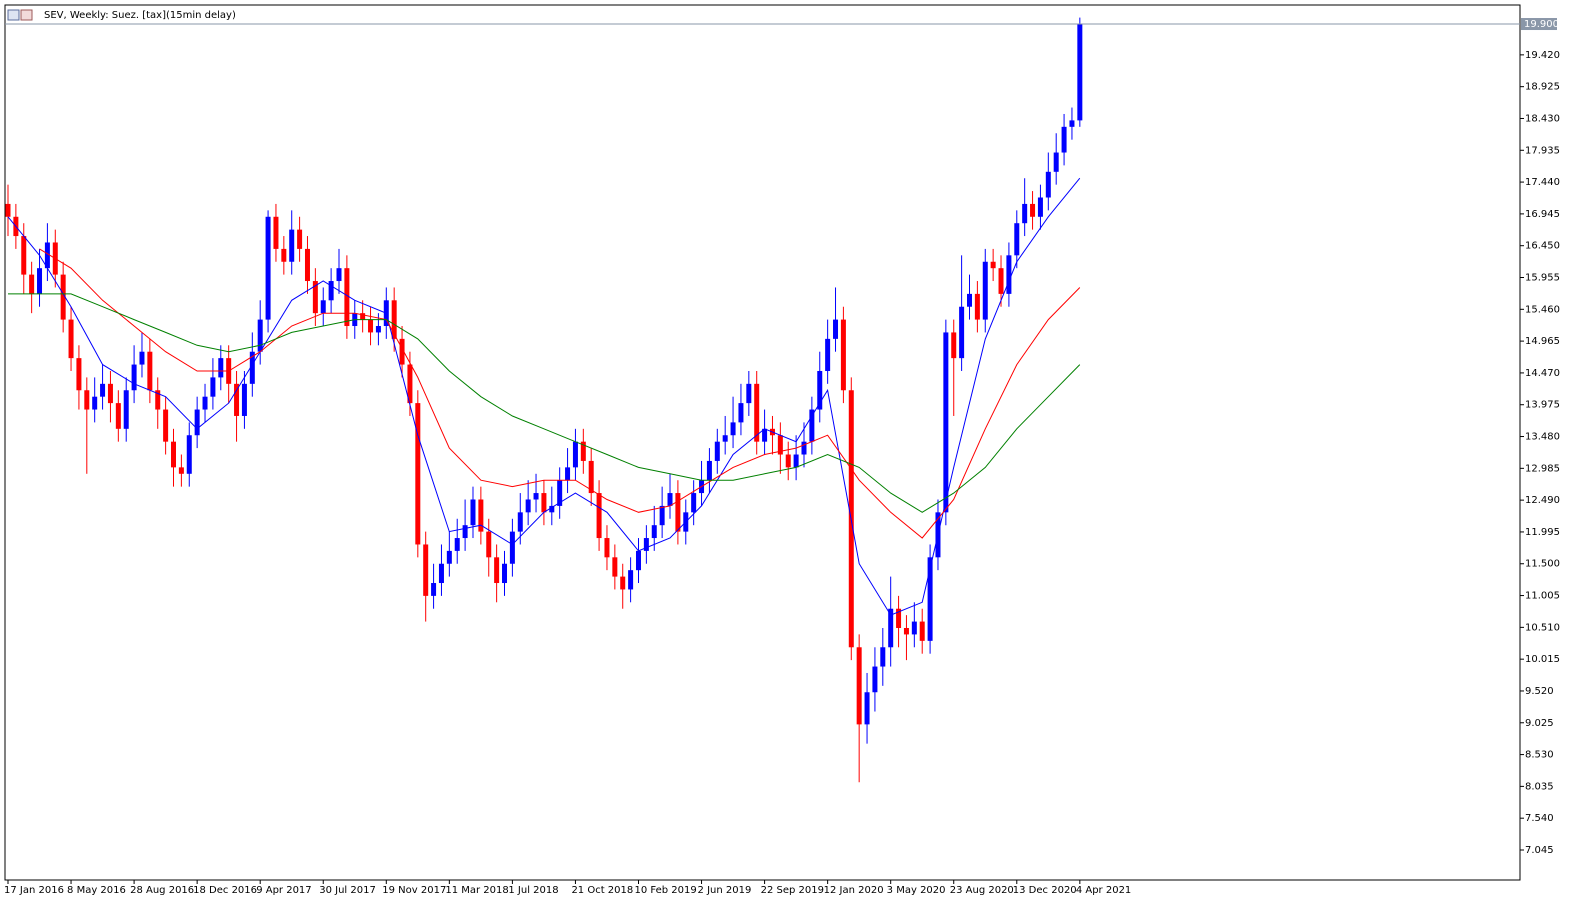 This screenshot has height=910, width=1585. I want to click on y-tick-label: 16.945, so click(1542, 214).